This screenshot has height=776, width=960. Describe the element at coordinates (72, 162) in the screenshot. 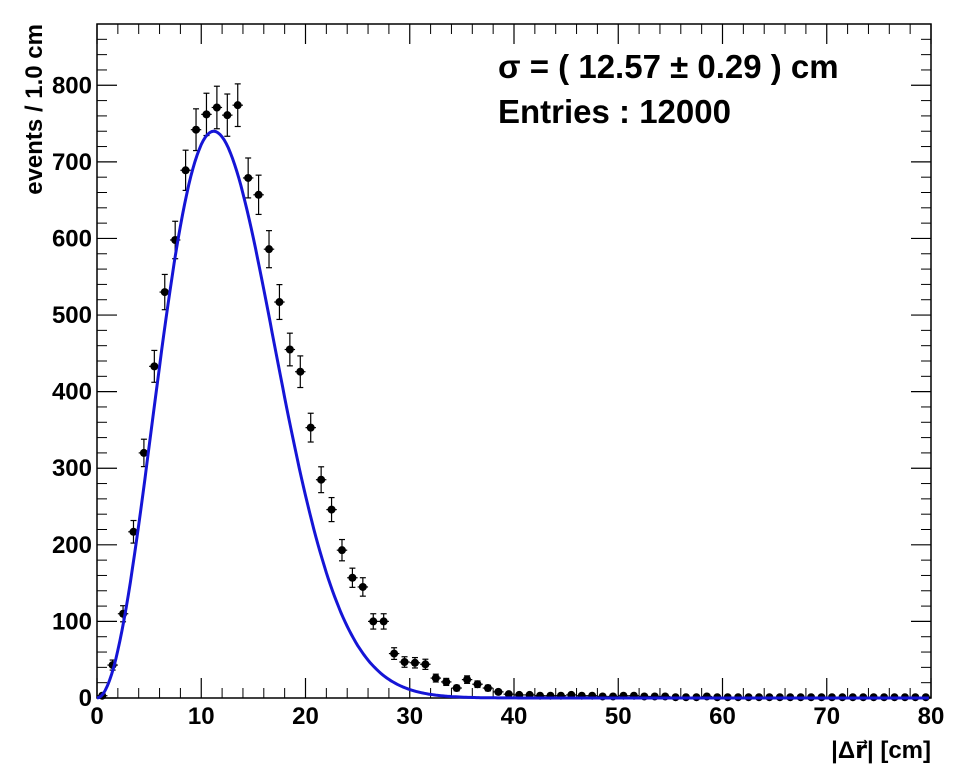

I see `y-tick-label: 700` at that location.